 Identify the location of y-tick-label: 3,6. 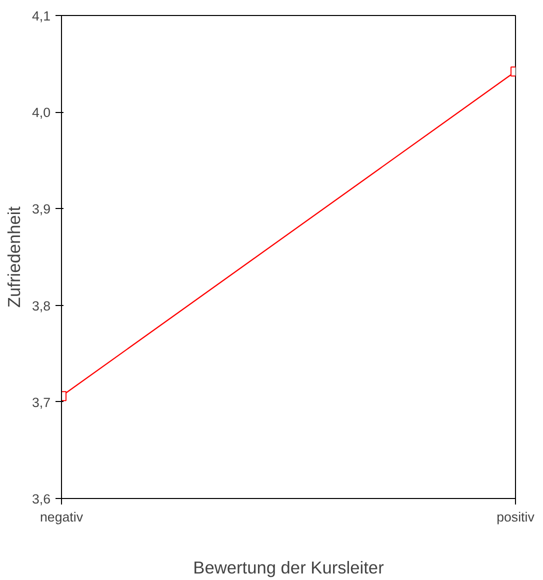
(41, 499).